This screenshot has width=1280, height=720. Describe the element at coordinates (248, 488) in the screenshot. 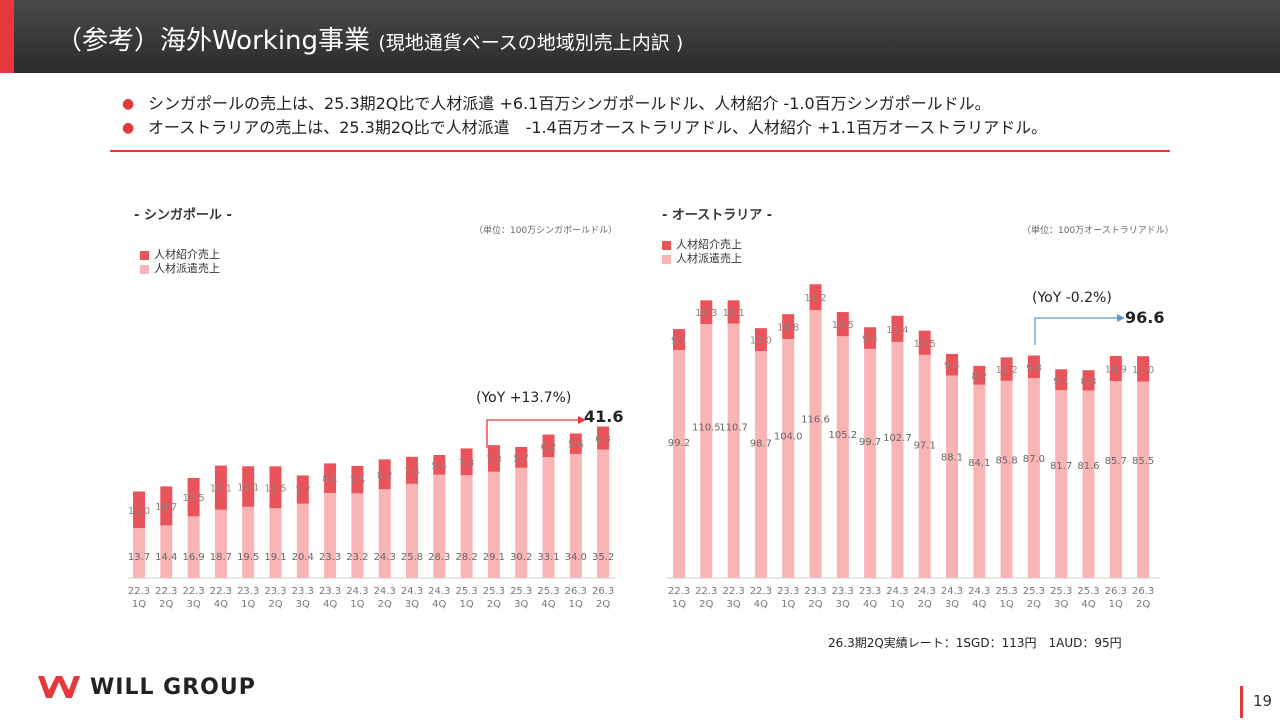

I see `data-label-placement: 11.1` at that location.